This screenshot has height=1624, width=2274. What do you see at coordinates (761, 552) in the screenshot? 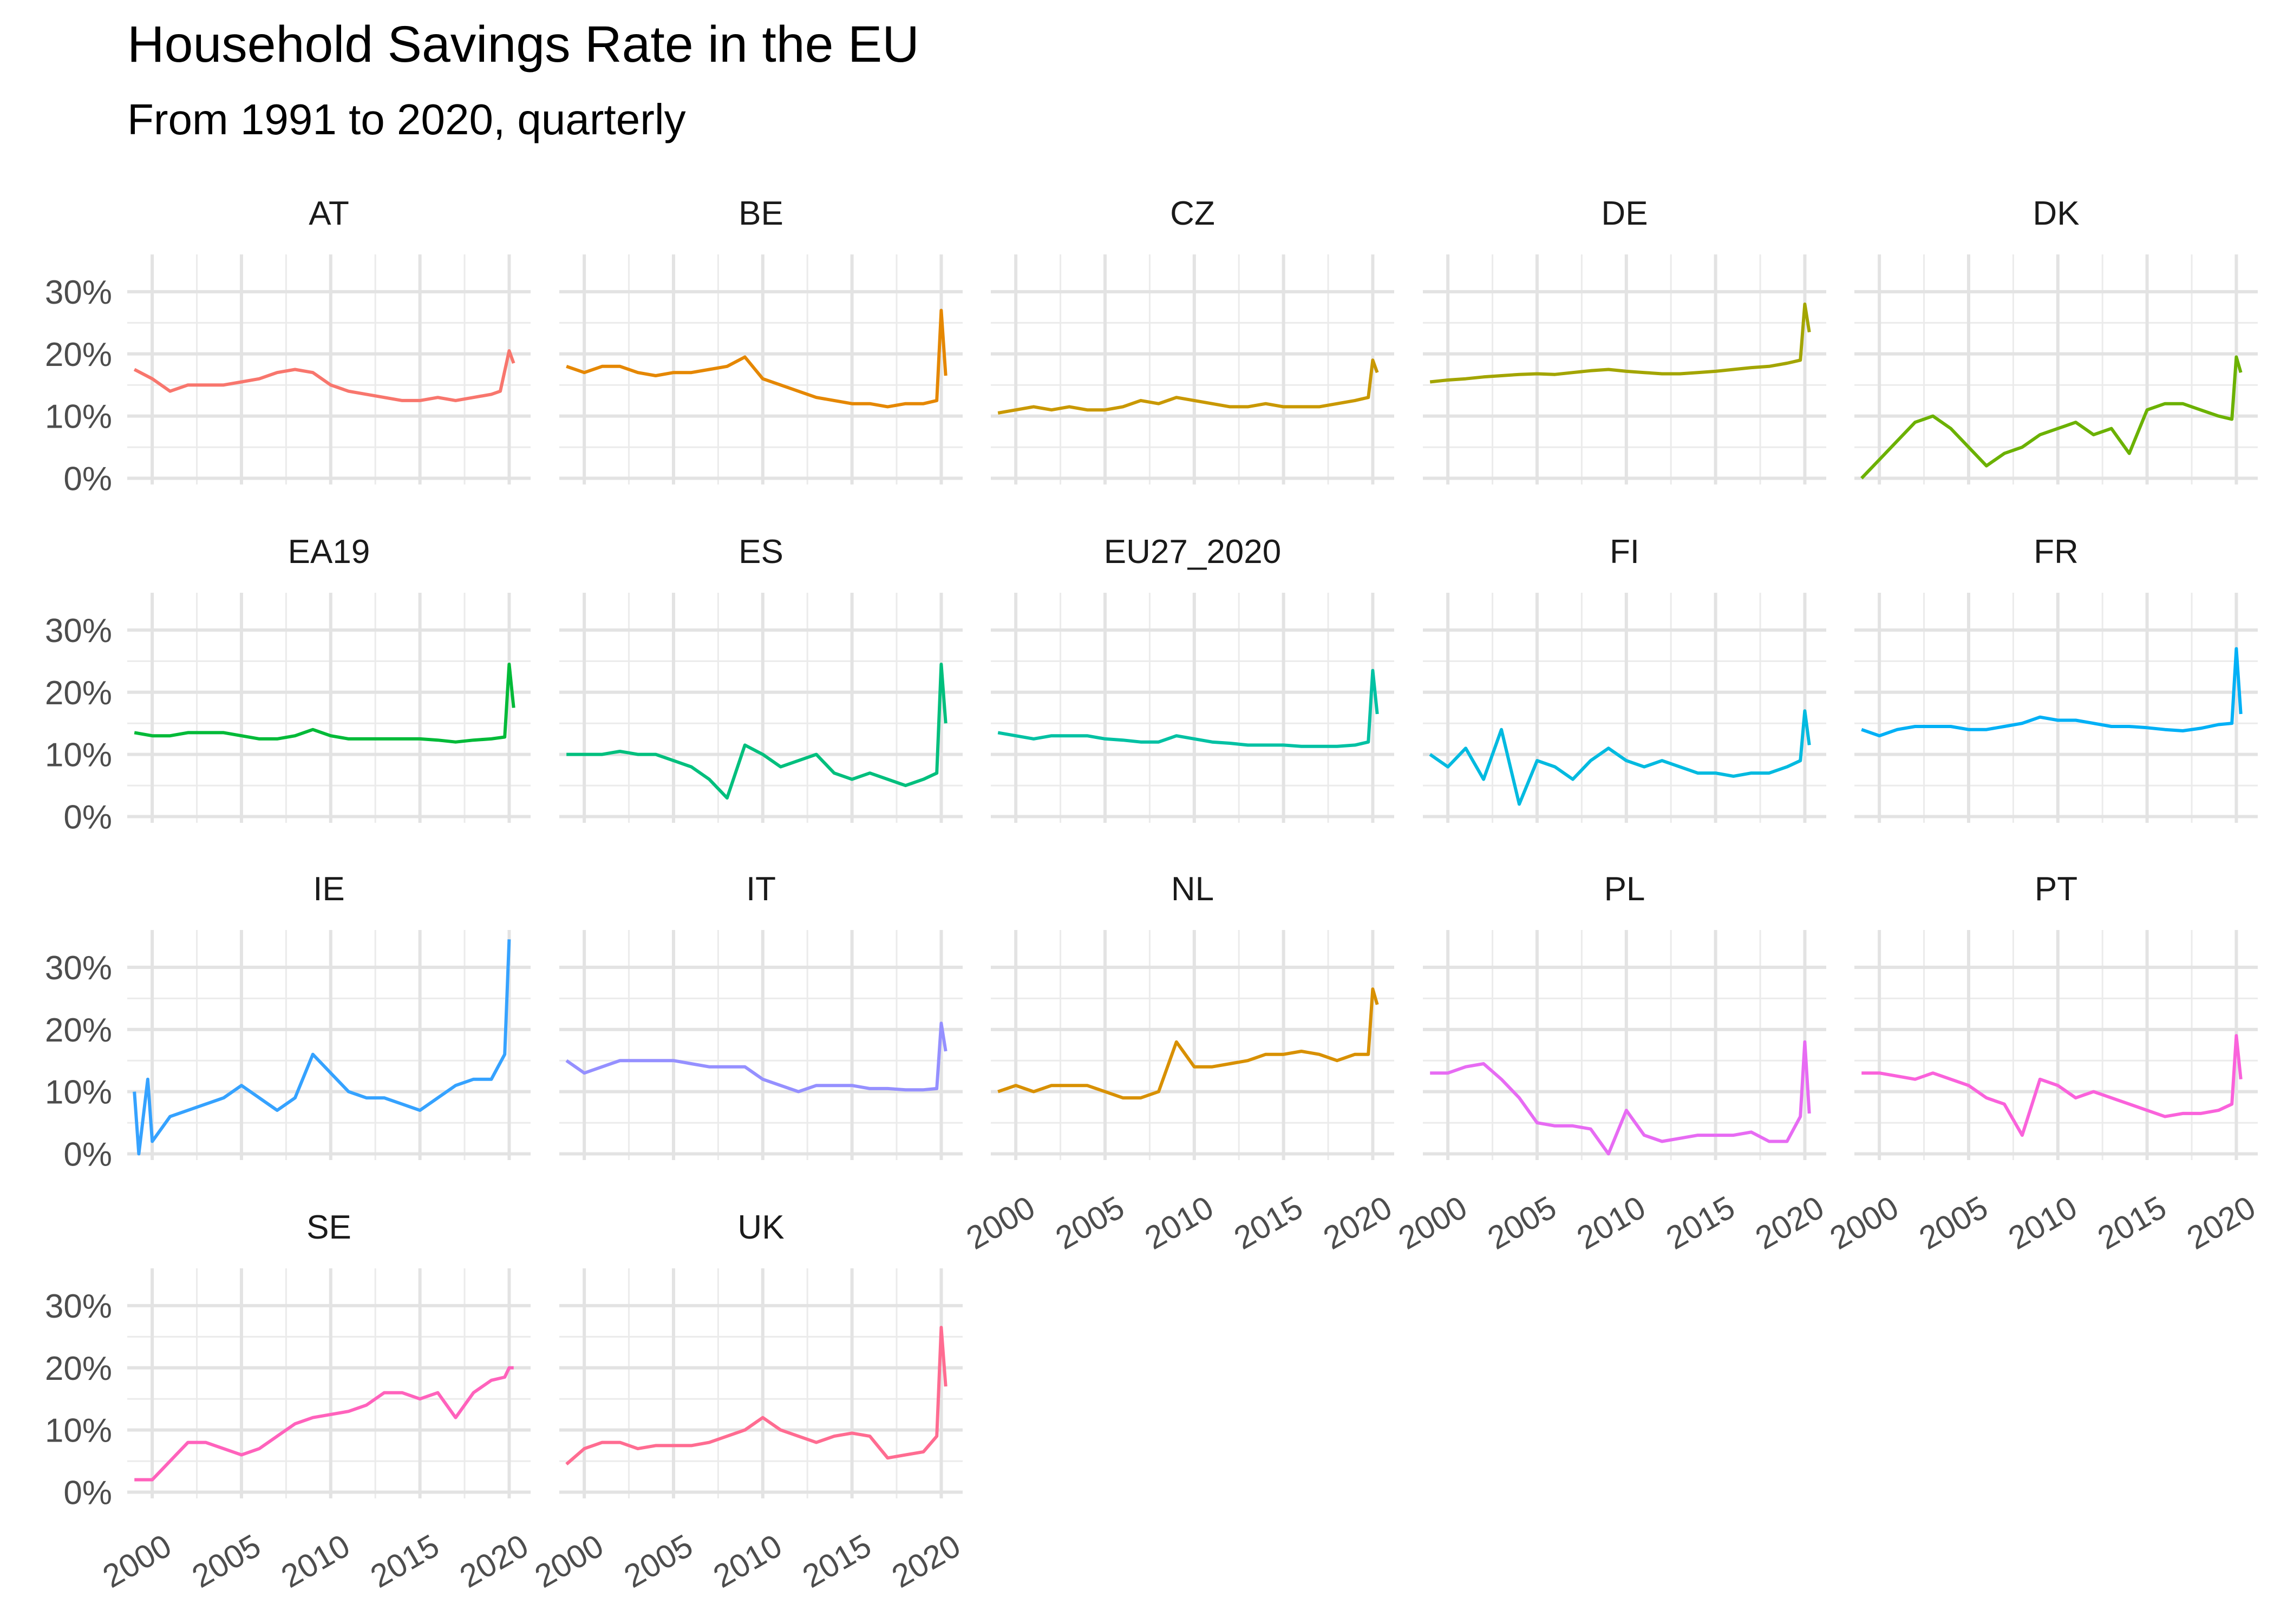
I see `facet-label: ES` at bounding box center [761, 552].